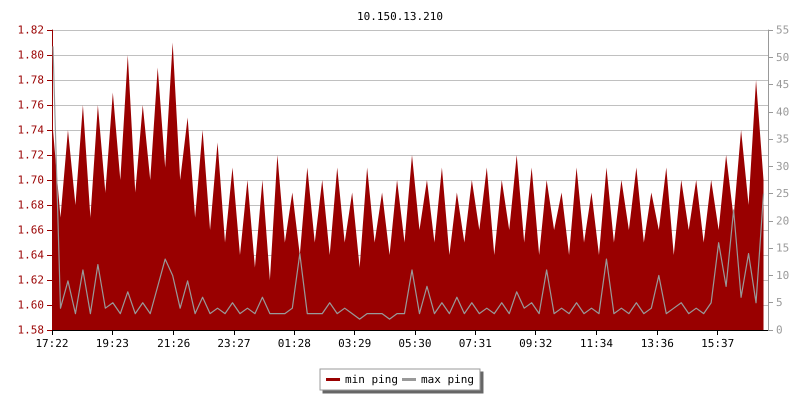 This screenshot has height=400, width=800. I want to click on x-tick-label: 23:27, so click(234, 343).